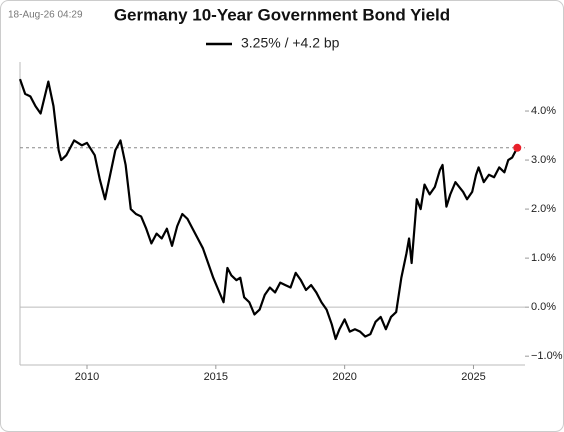 The width and height of the screenshot is (564, 432). I want to click on x-tick-label: 2015, so click(216, 377).